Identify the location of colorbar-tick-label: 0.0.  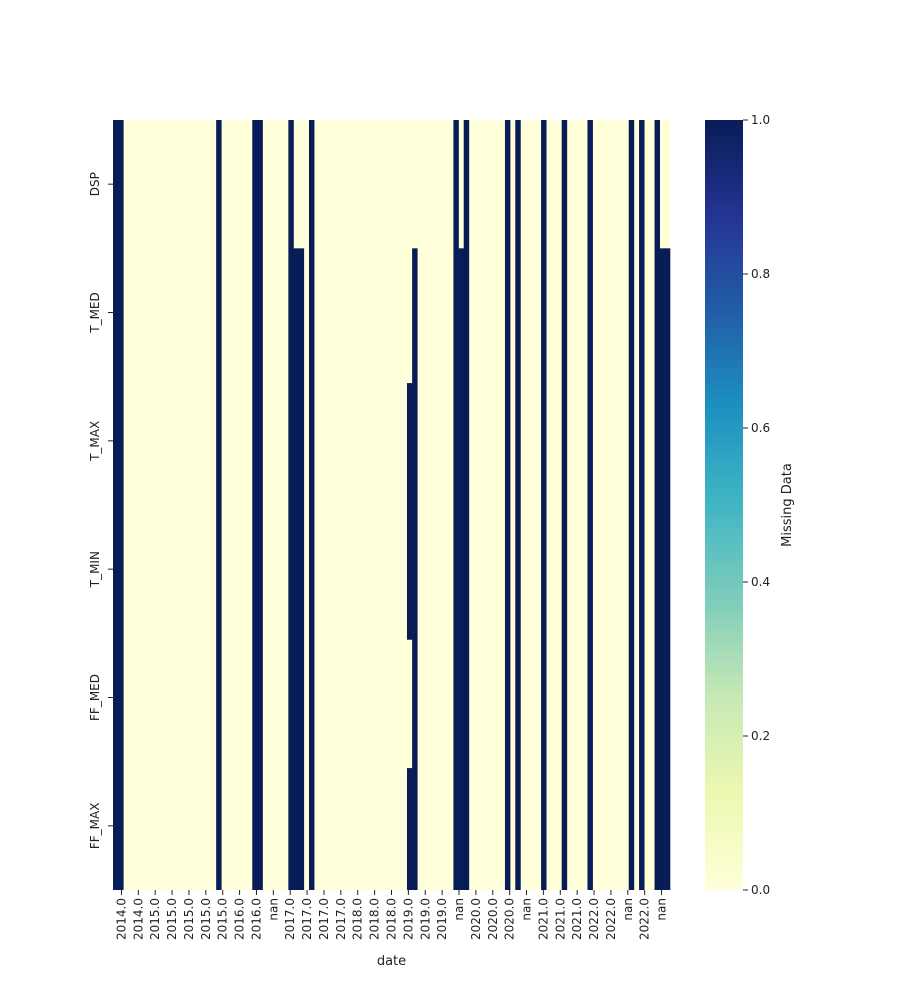
(760, 890).